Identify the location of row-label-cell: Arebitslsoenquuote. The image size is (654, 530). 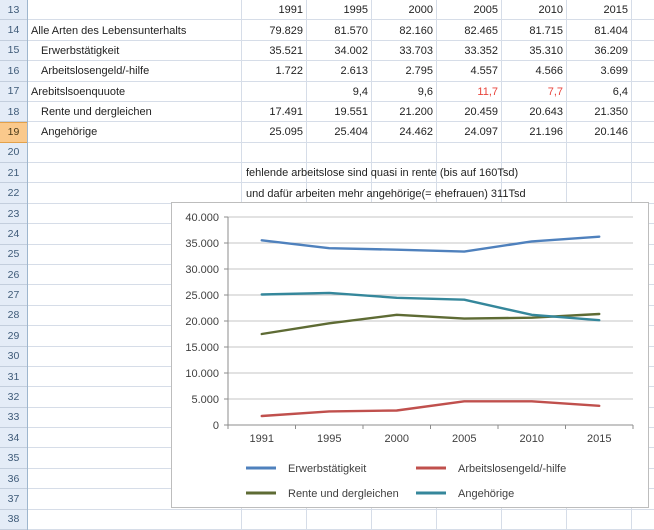
(78, 91).